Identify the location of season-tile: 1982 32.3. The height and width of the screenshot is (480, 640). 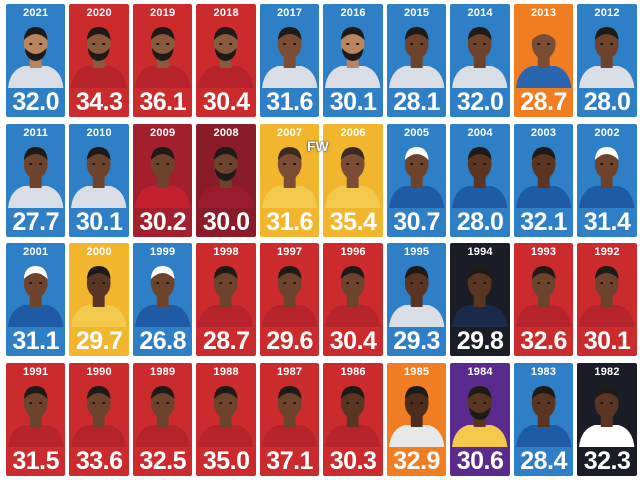
(607, 420).